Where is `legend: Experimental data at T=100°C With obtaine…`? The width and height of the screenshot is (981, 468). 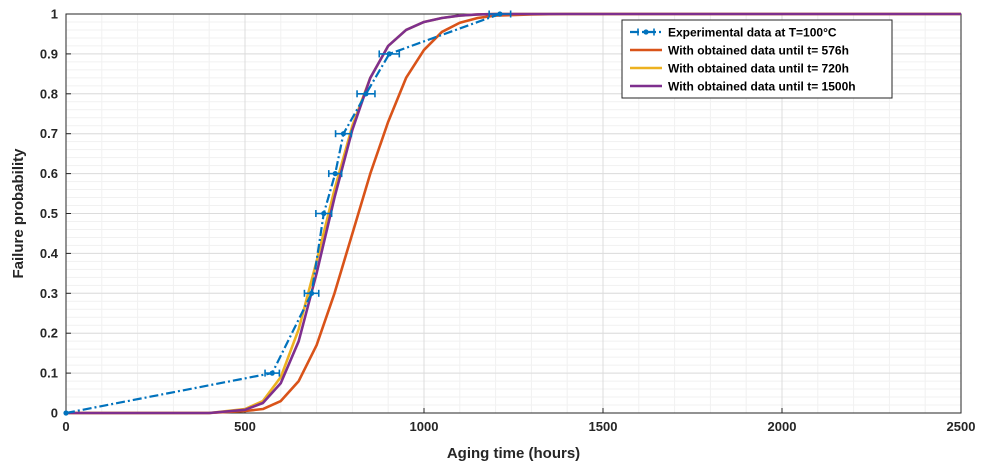
legend: Experimental data at T=100°C With obtaine… is located at coordinates (757, 59).